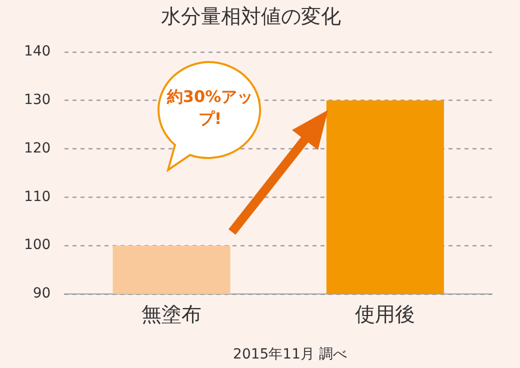  Describe the element at coordinates (172, 314) in the screenshot. I see `x-tick-label: 無塗布` at that location.